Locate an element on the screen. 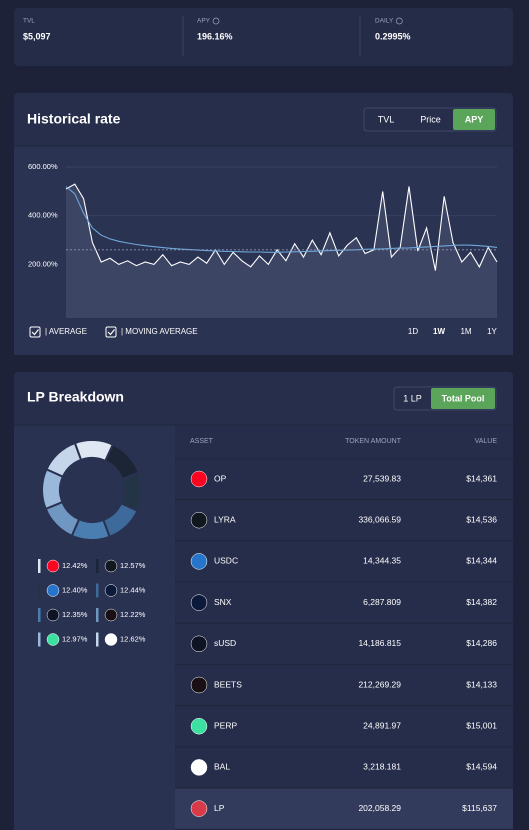 This screenshot has height=830, width=529. tab: Total Pool is located at coordinates (463, 398).